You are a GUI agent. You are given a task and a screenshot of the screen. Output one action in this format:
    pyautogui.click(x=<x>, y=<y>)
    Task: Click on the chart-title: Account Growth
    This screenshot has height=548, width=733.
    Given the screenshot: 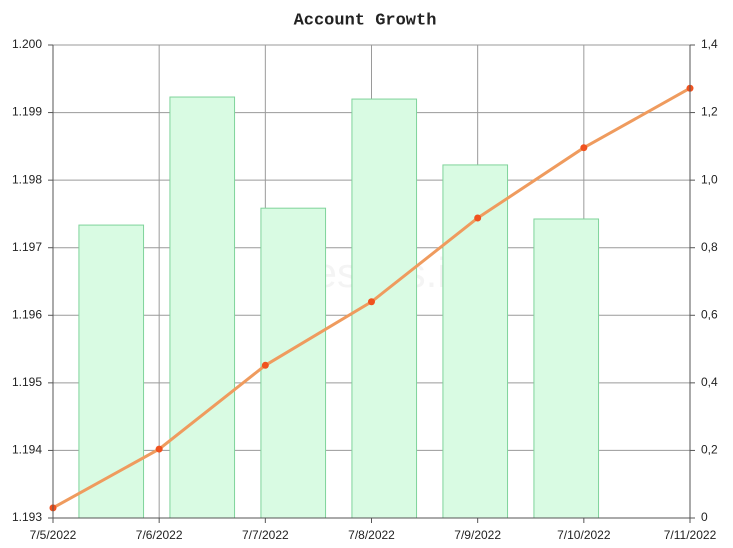 What is the action you would take?
    pyautogui.click(x=365, y=20)
    